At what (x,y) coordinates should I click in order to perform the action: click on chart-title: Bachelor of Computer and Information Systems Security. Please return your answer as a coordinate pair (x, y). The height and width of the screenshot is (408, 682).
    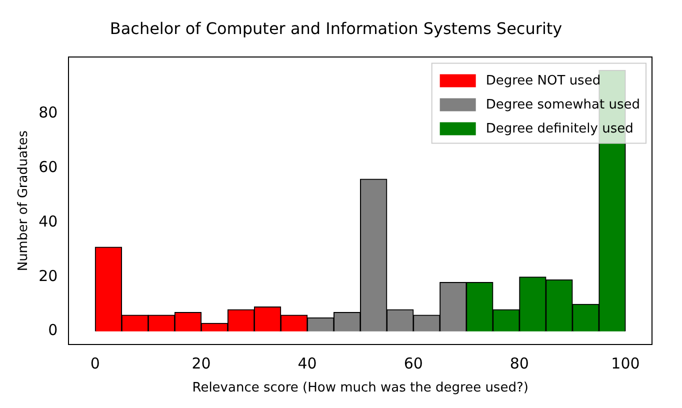
    Looking at the image, I should click on (336, 28).